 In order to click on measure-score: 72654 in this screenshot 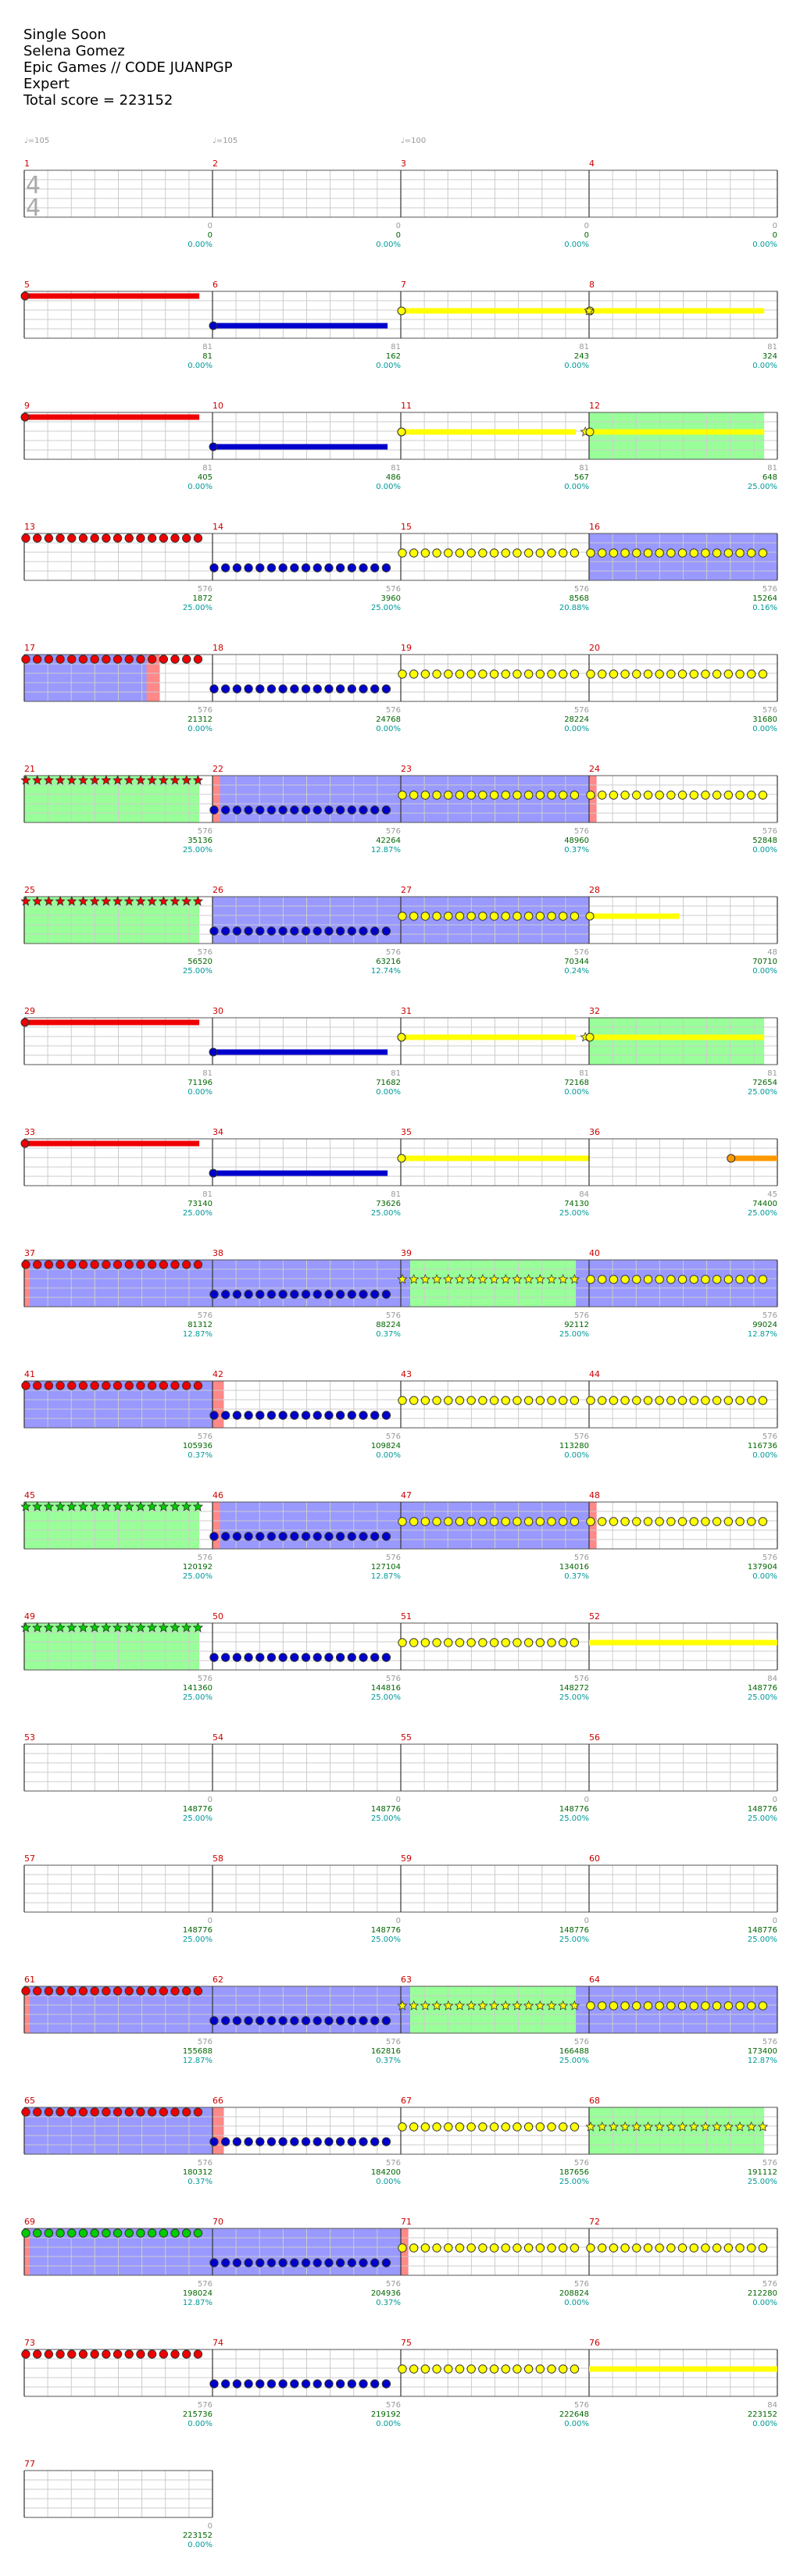, I will do `click(764, 1083)`.